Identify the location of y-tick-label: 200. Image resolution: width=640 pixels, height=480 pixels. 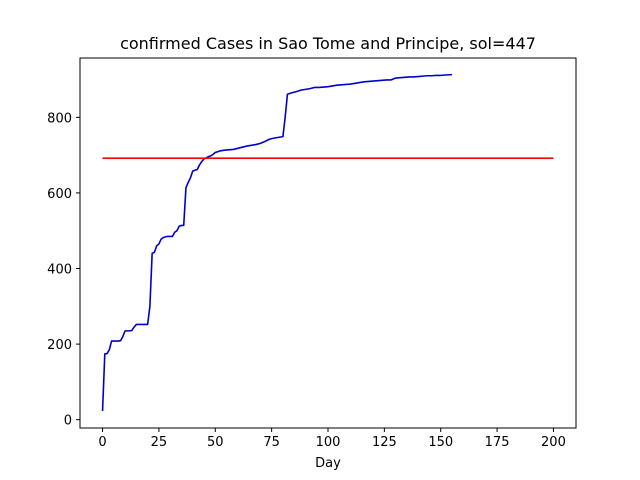
(59, 345).